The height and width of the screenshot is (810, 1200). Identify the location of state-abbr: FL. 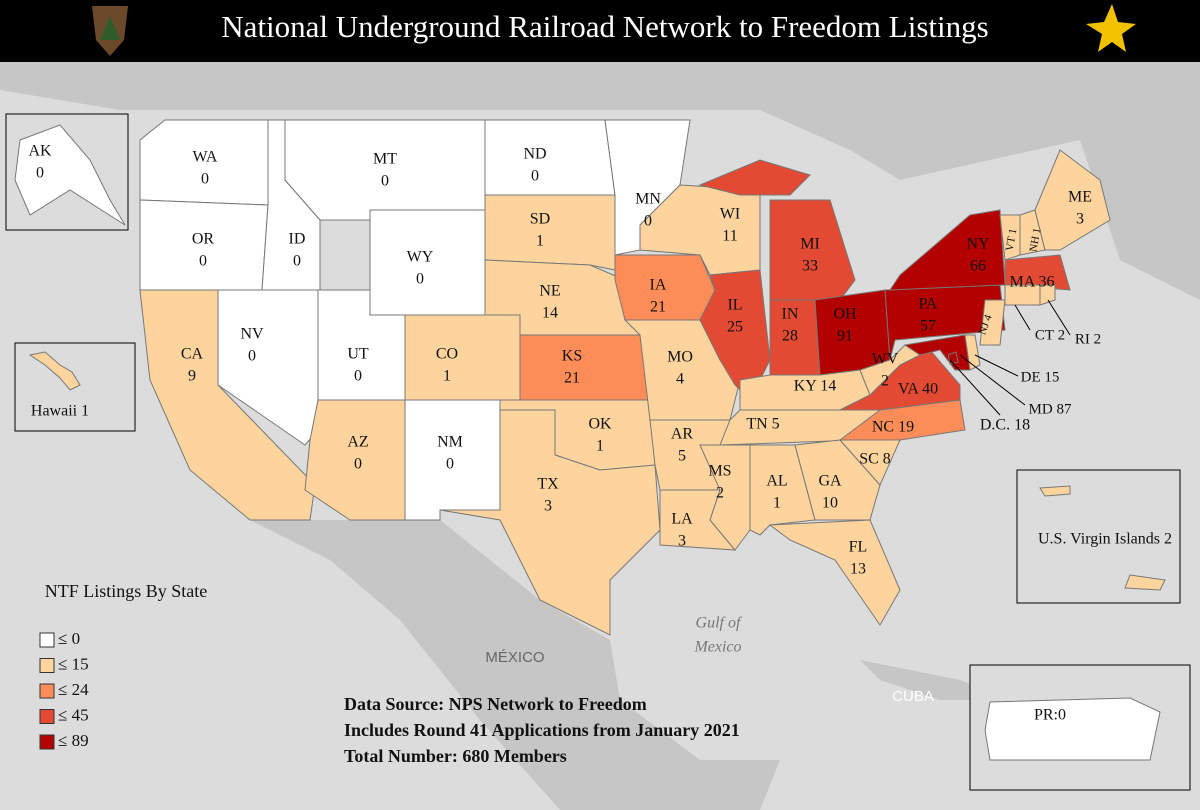
(858, 547).